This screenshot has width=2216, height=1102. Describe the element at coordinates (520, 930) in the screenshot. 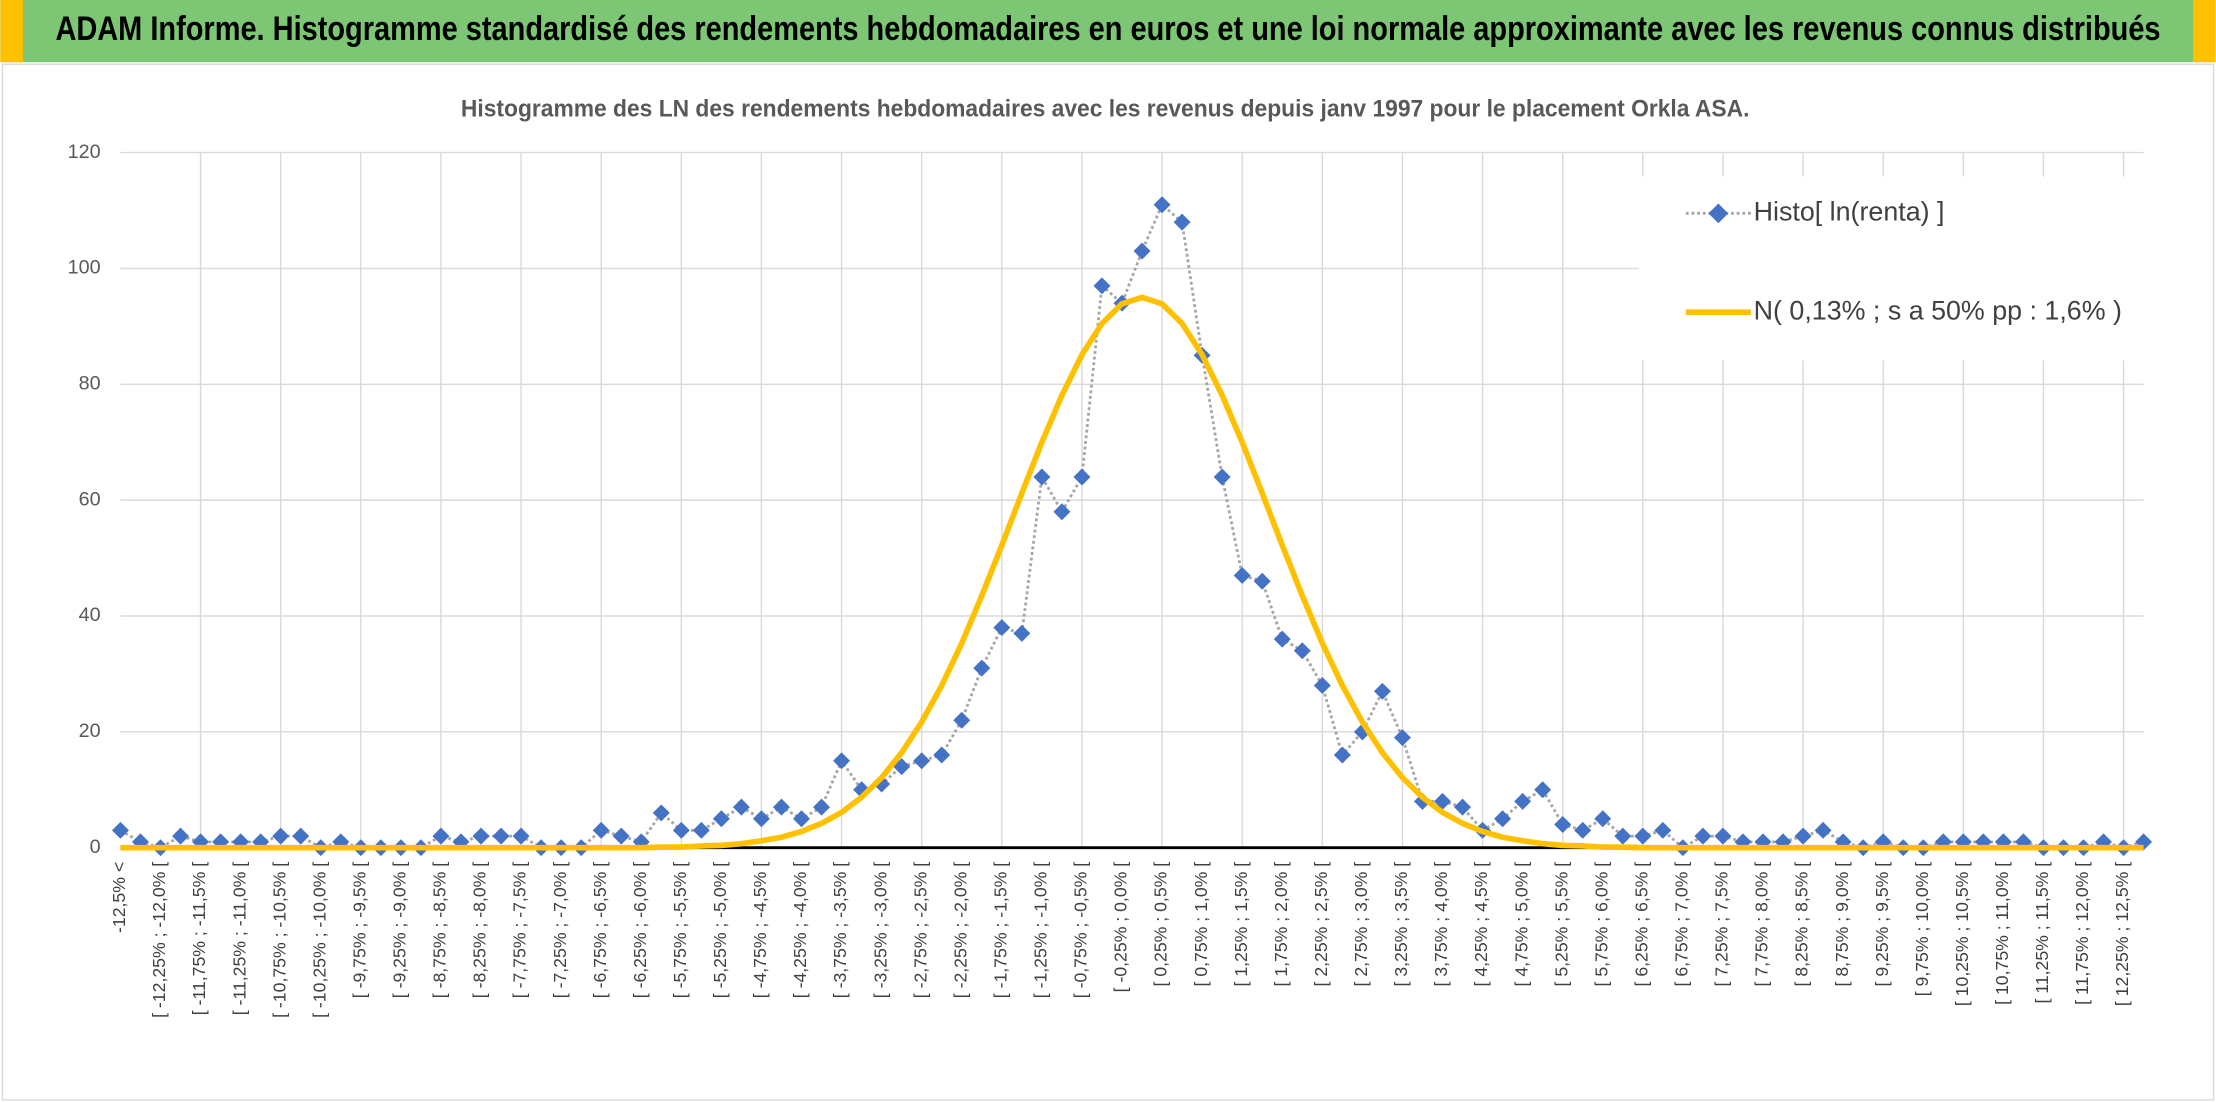

I see `x-tick-label: [ -7,75% ; -7,5% [` at that location.